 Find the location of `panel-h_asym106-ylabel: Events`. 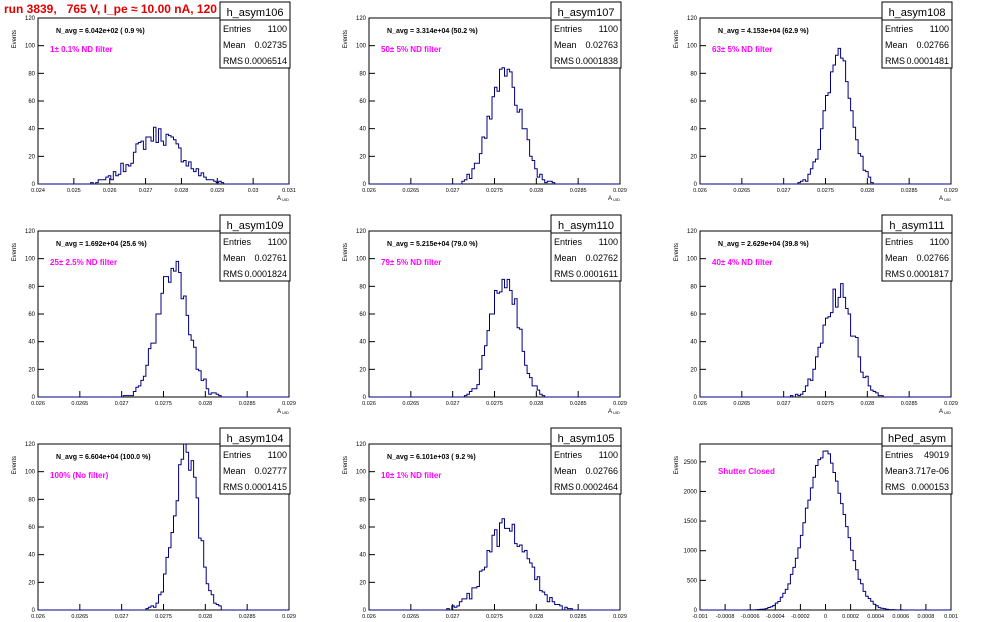

panel-h_asym106-ylabel: Events is located at coordinates (15, 39).